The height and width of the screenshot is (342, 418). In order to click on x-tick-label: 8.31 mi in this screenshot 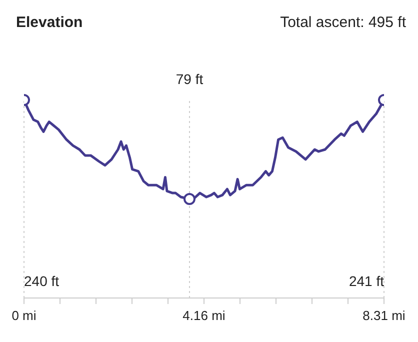, I will do `click(384, 315)`.